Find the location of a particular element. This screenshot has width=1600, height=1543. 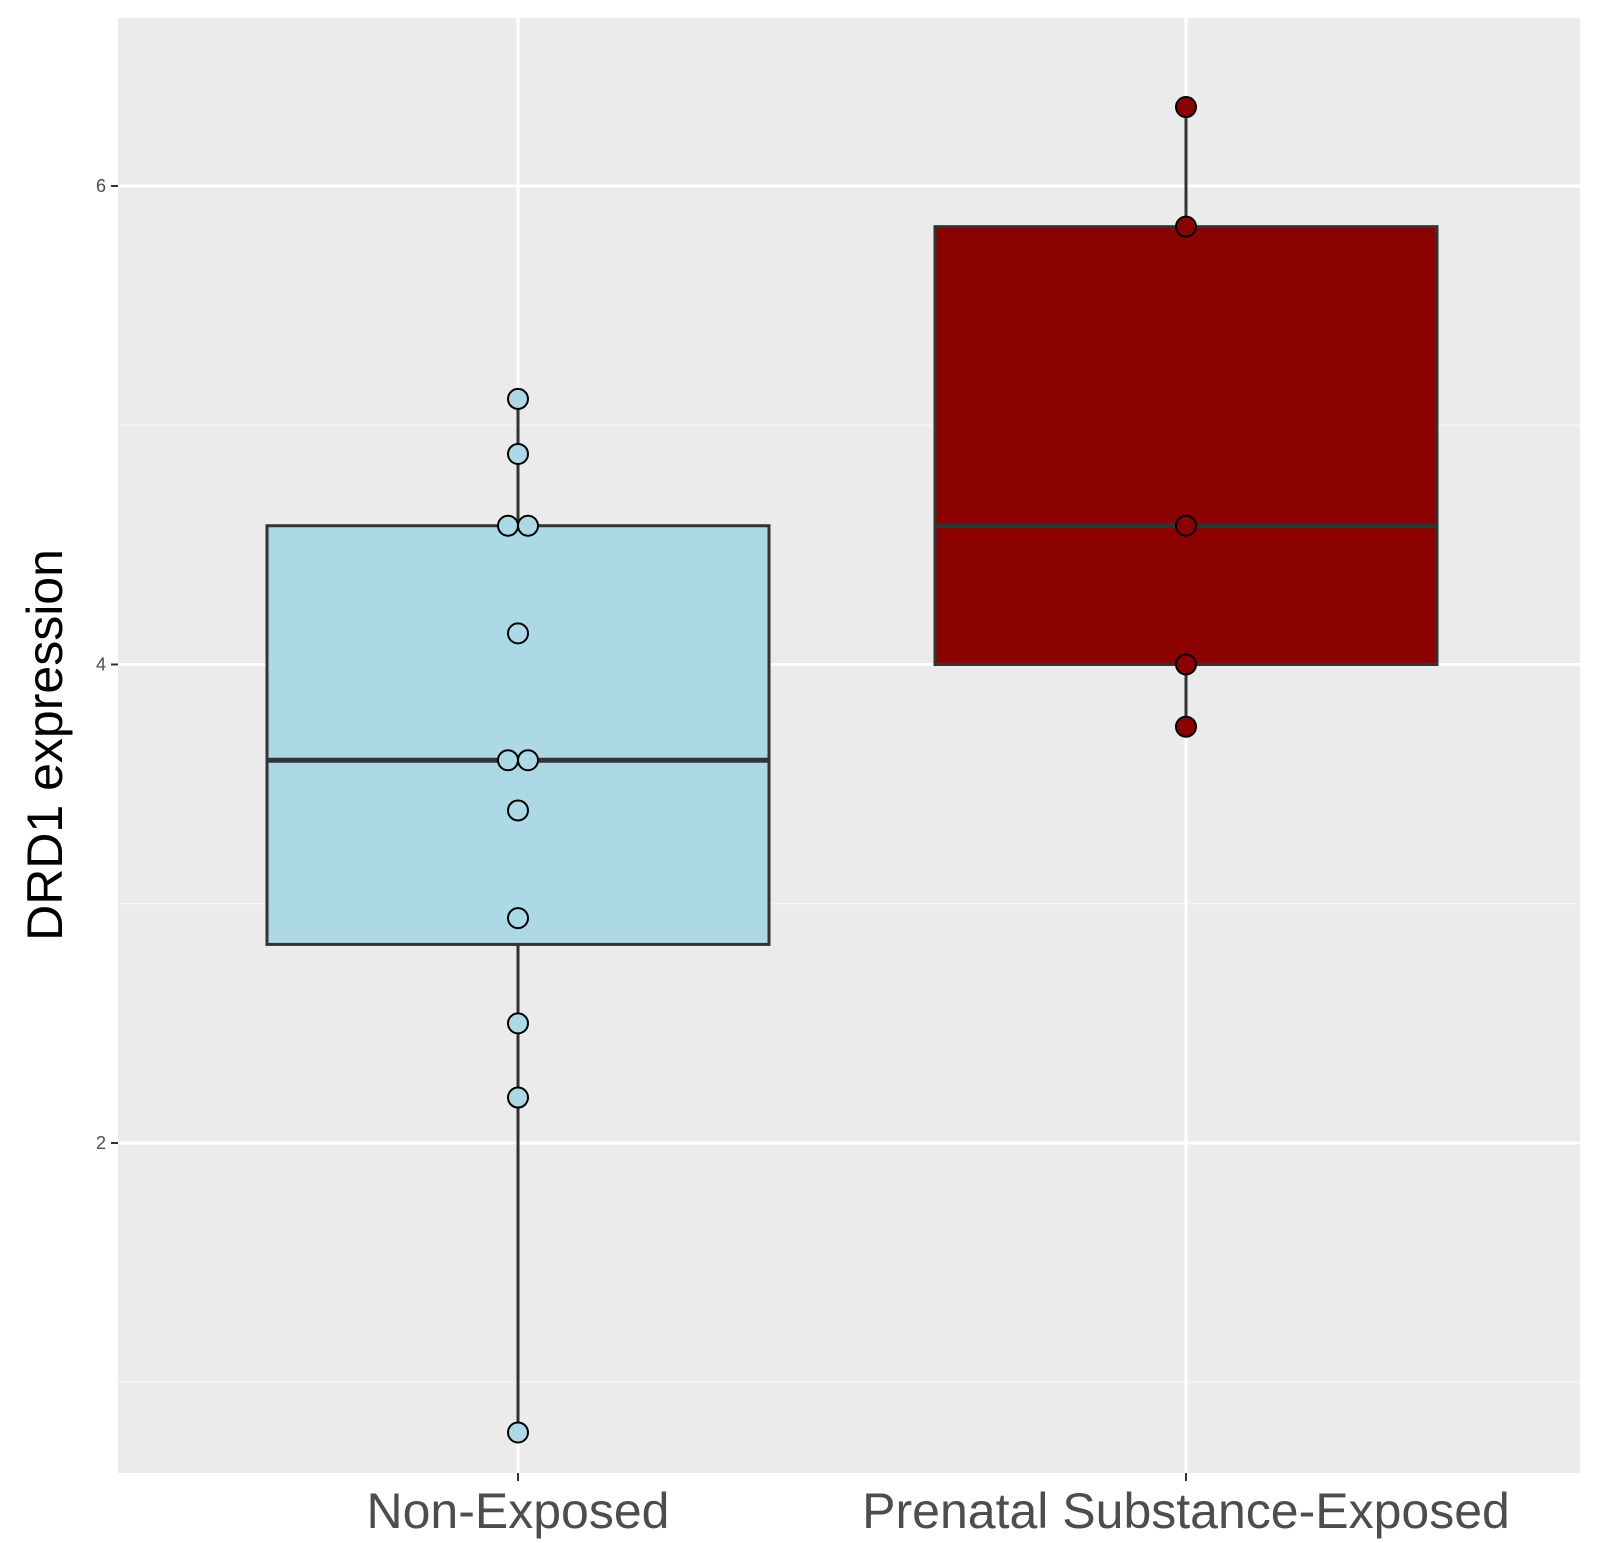

y-tick-label: 2 is located at coordinates (101, 1143).